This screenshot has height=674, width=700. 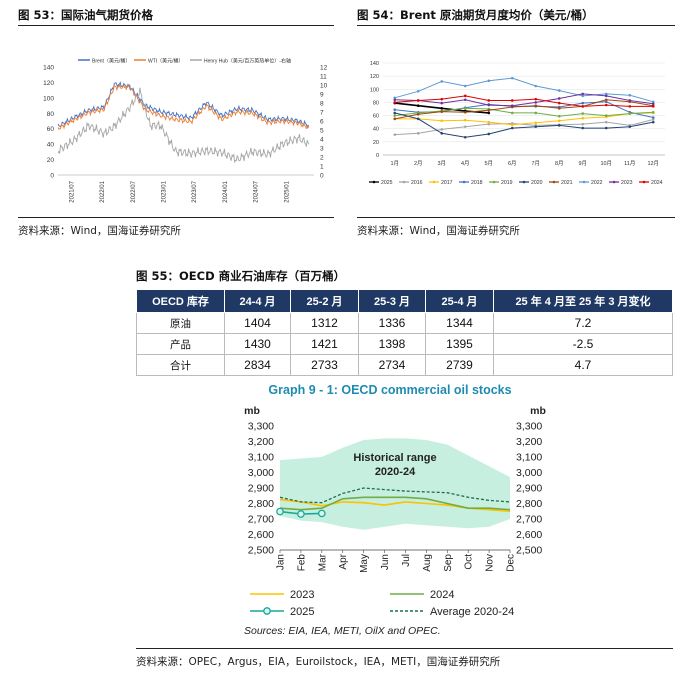 What do you see at coordinates (441, 163) in the screenshot?
I see `x-tick-label: 3月` at bounding box center [441, 163].